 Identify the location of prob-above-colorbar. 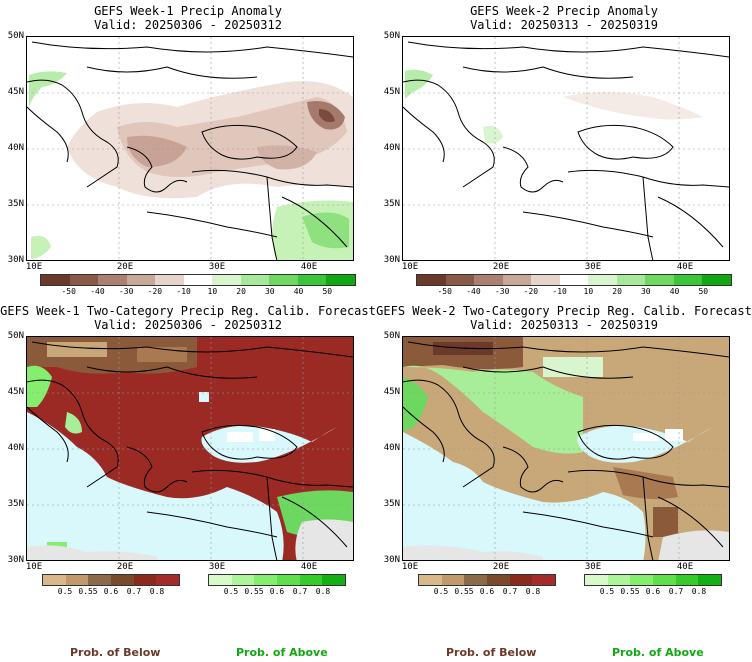
(653, 580).